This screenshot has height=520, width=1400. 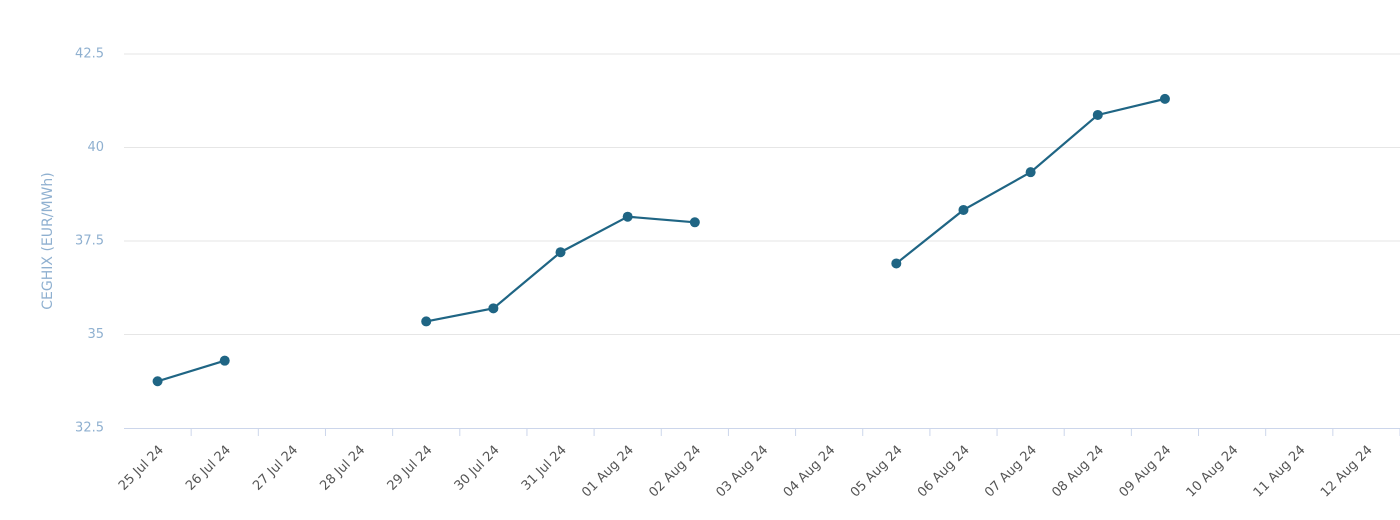 I want to click on x-tick-label: 29 Jul 24, so click(x=410, y=468).